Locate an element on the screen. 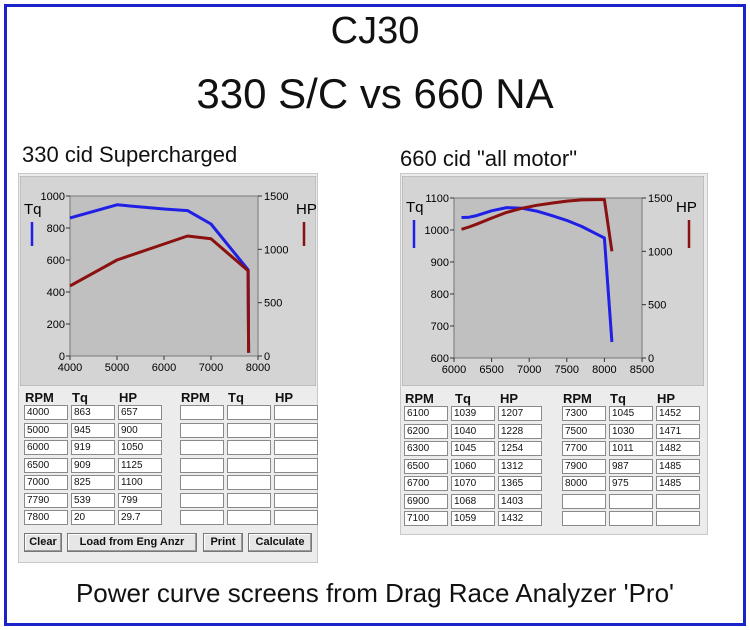  right-table-a-cell-r3-c2: 1045 is located at coordinates (473, 448).